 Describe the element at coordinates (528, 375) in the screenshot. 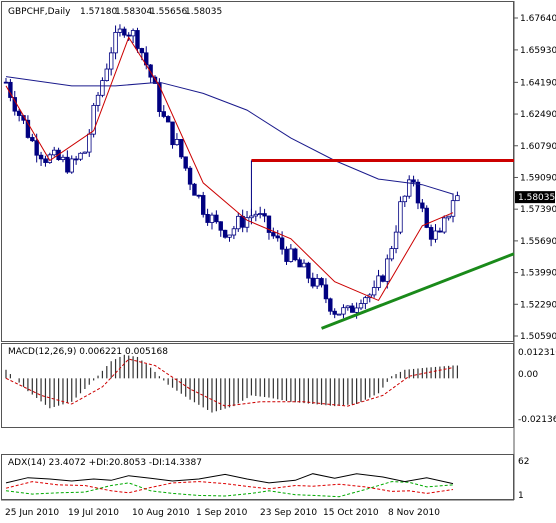

I see `macd-tick-zero: 0.00` at that location.